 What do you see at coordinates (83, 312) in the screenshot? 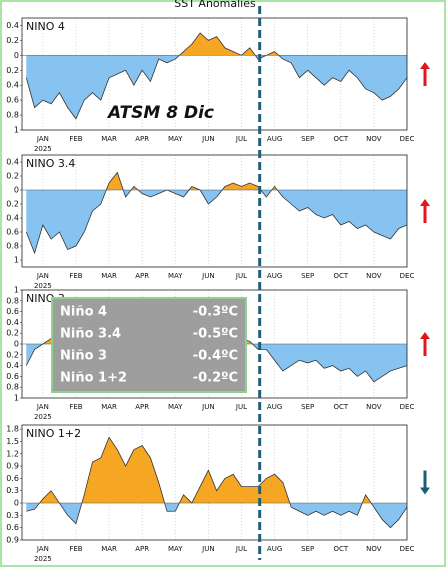
I see `summary-name: Niño 4` at bounding box center [83, 312].